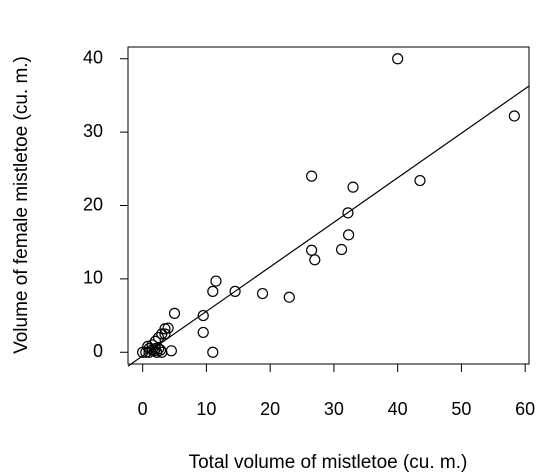 The width and height of the screenshot is (542, 476). What do you see at coordinates (143, 409) in the screenshot?
I see `x-tick-label: 0` at bounding box center [143, 409].